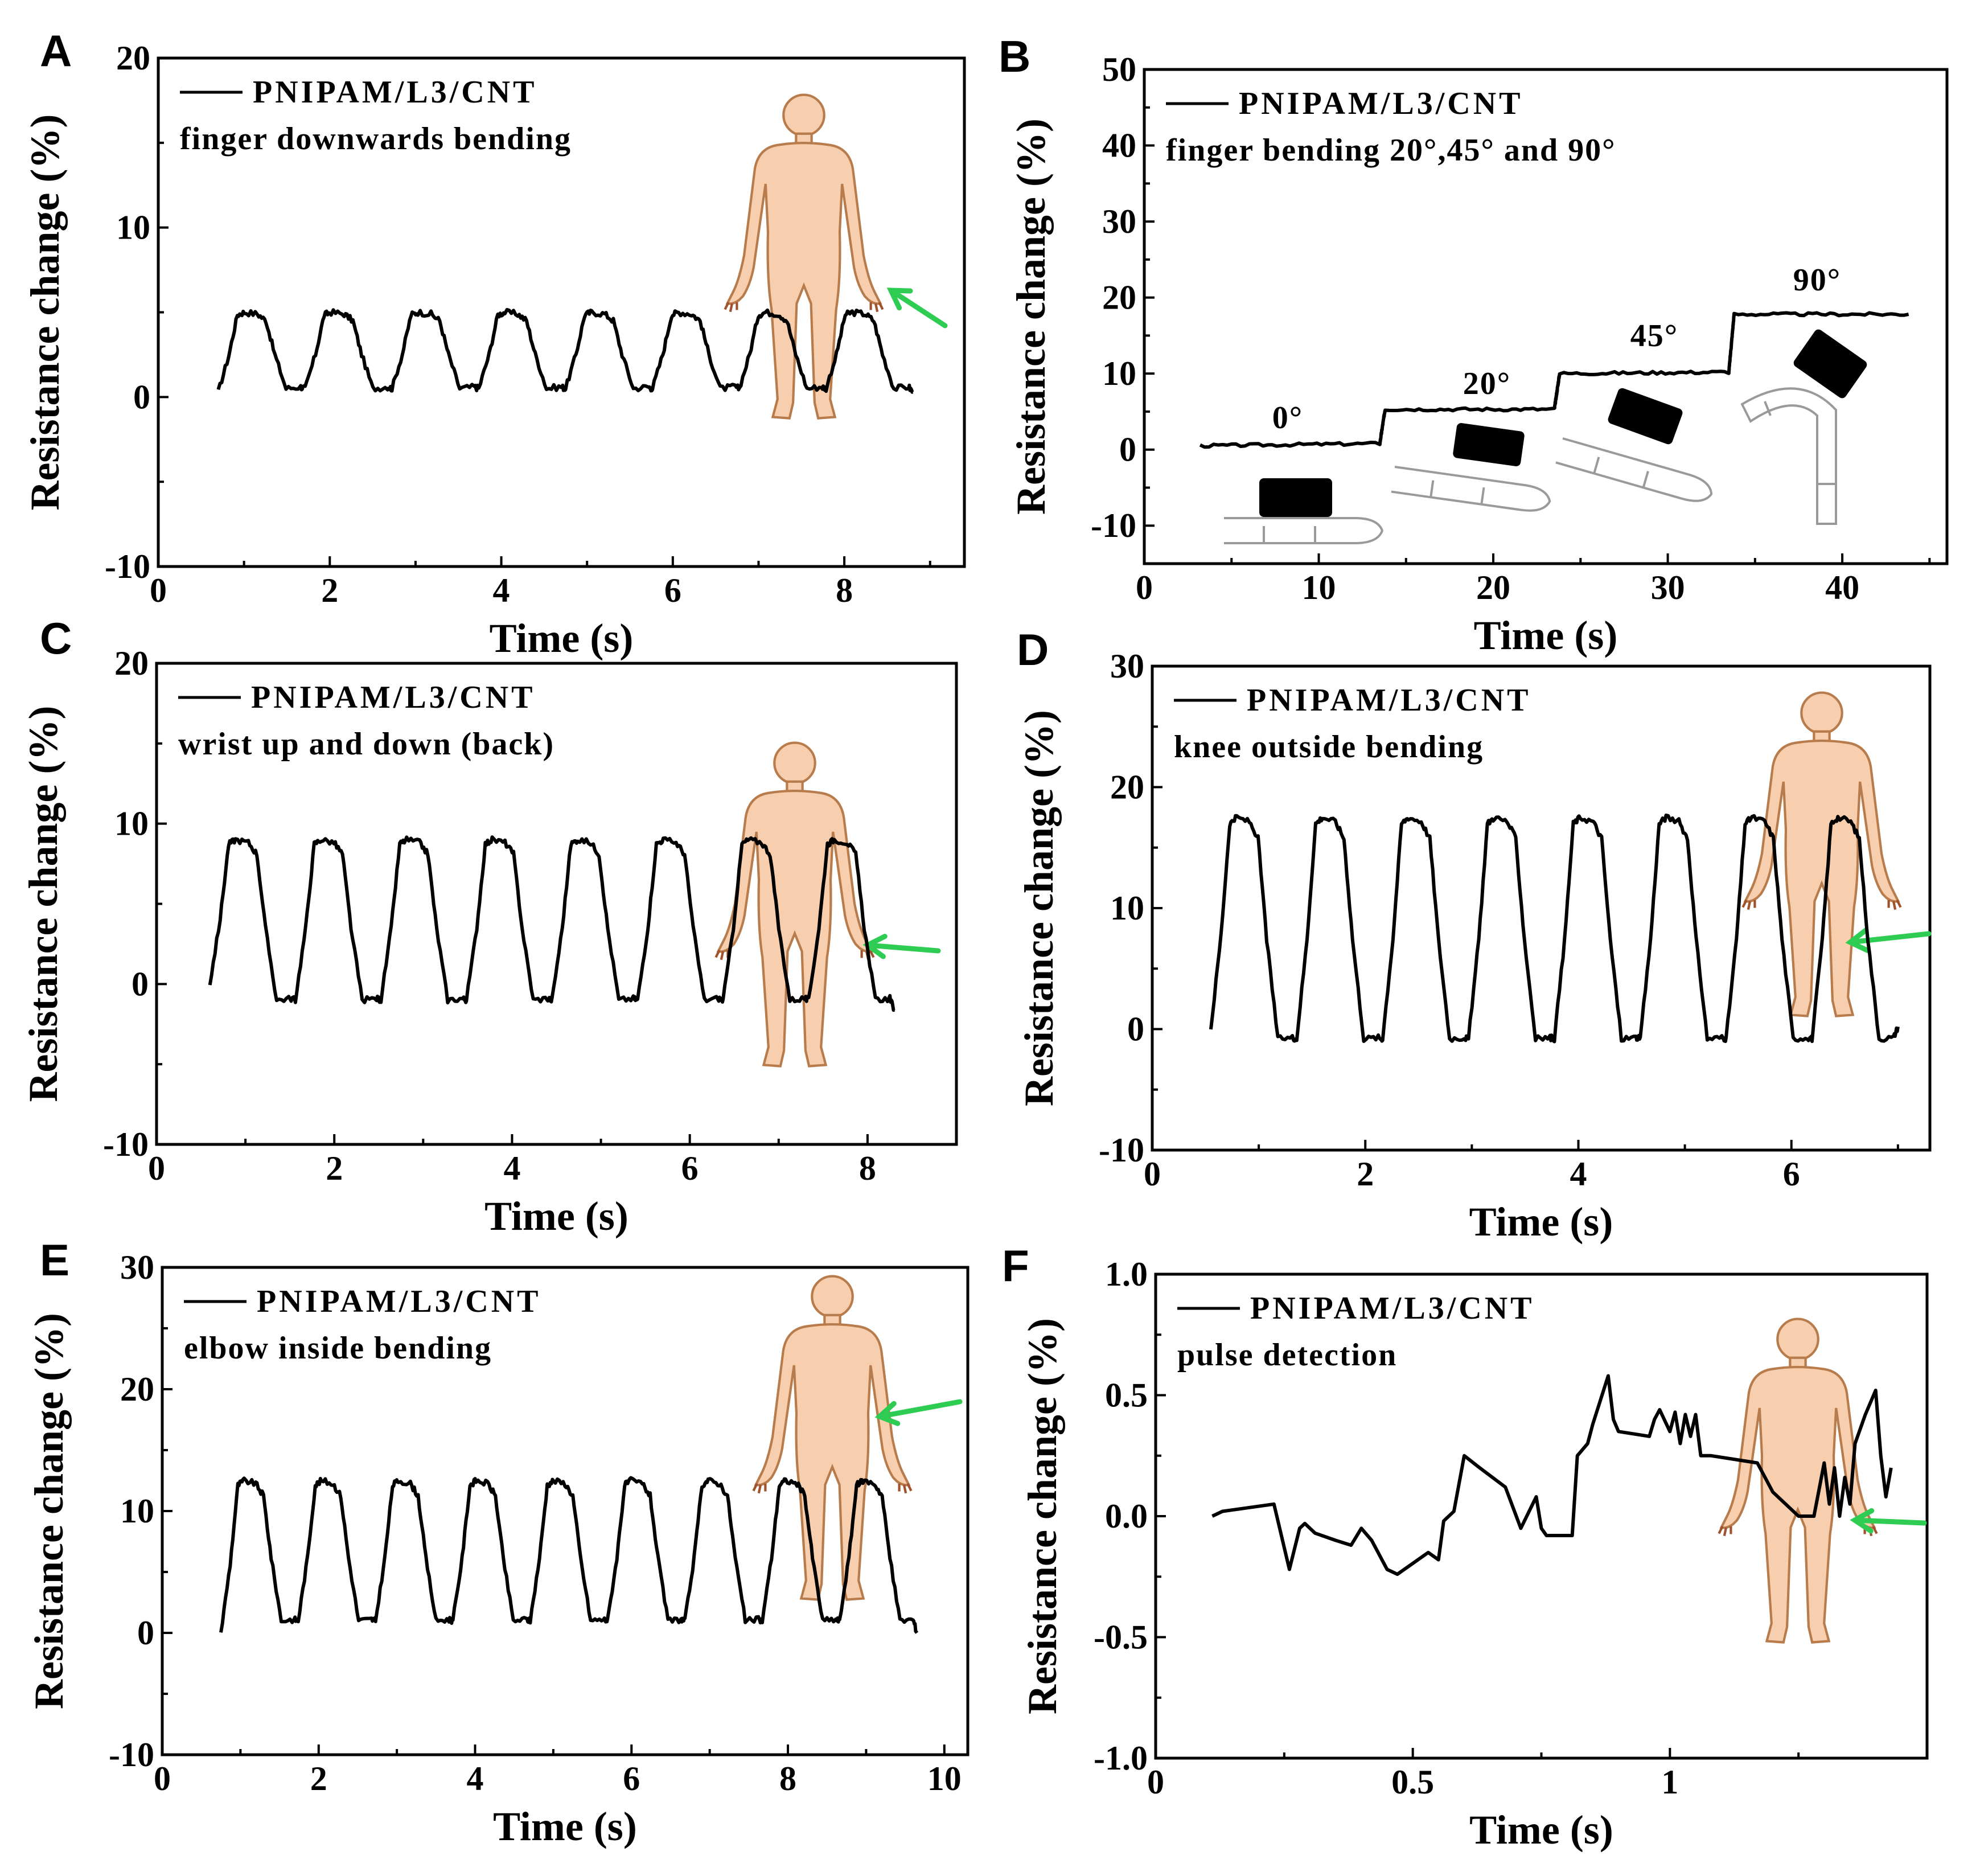 The width and height of the screenshot is (1980, 1876). I want to click on x-tick-label: 40, so click(1842, 587).